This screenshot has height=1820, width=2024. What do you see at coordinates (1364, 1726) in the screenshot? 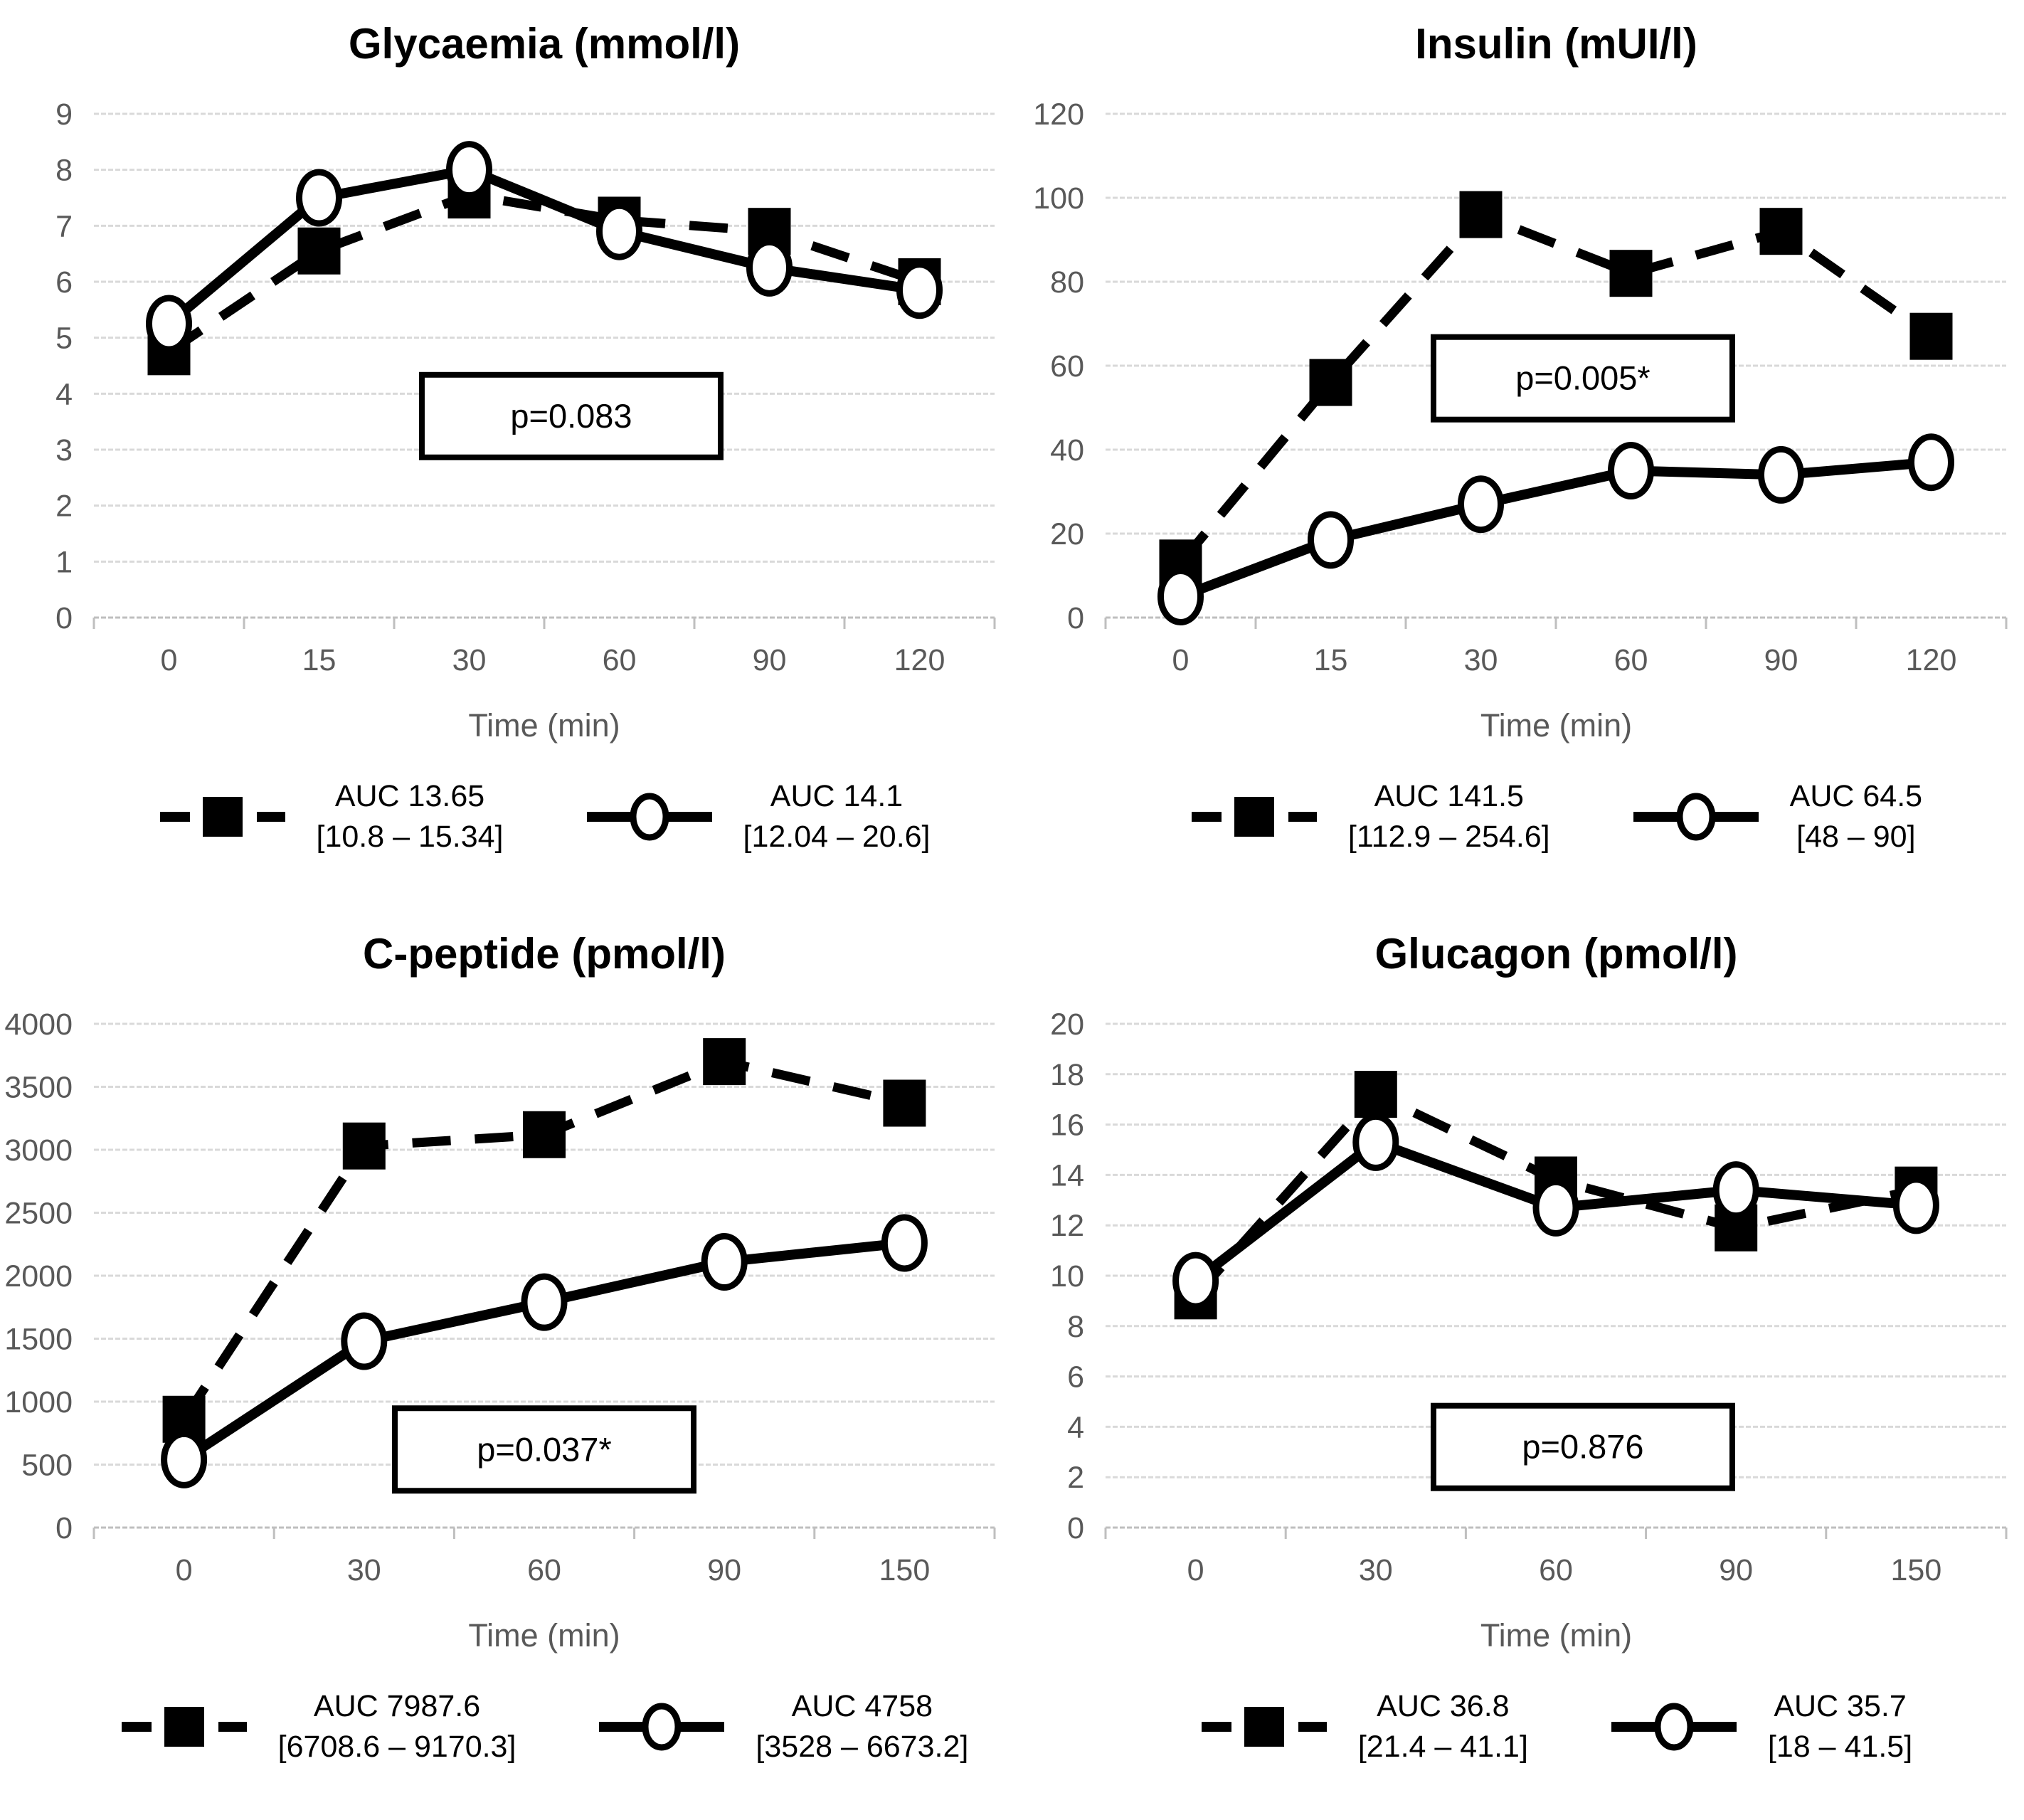
I see `legend-entry-dashed-series: AUC 36.8 [21.4 – 41.1]` at bounding box center [1364, 1726].